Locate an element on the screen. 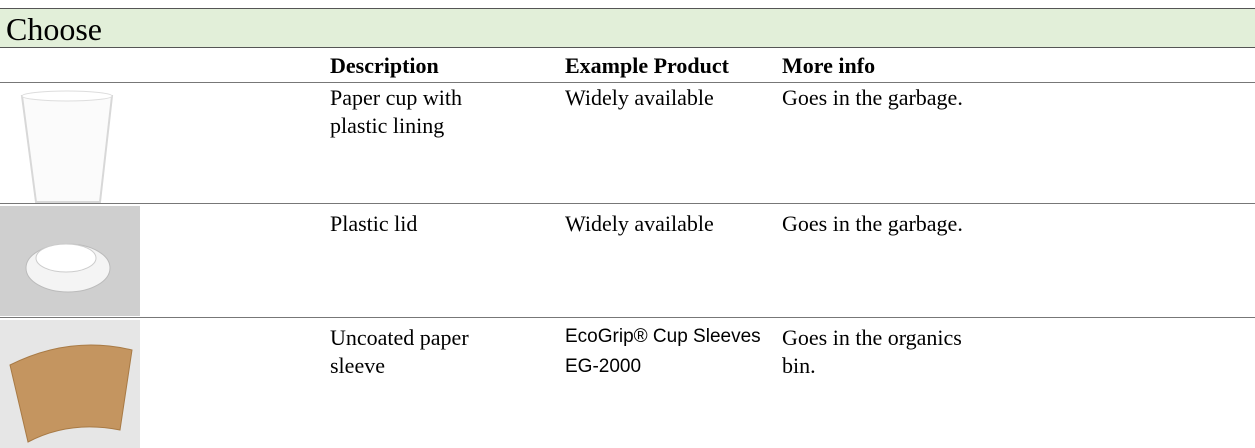  sleeve-image is located at coordinates (70, 384).